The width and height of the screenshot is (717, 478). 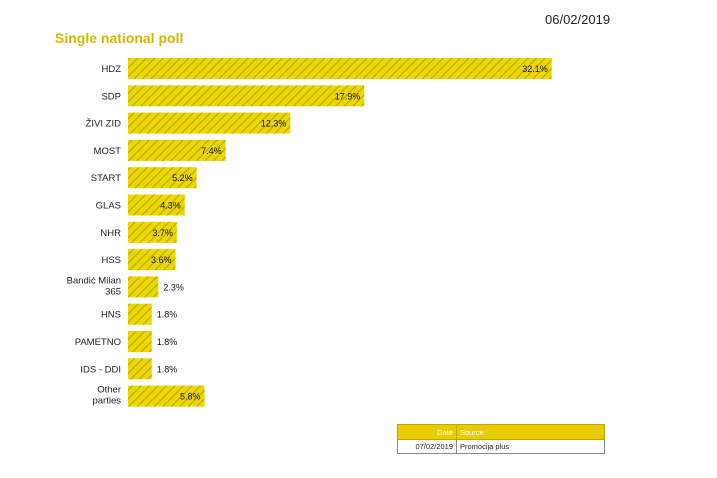 What do you see at coordinates (111, 96) in the screenshot?
I see `category-label-sdp: SDP` at bounding box center [111, 96].